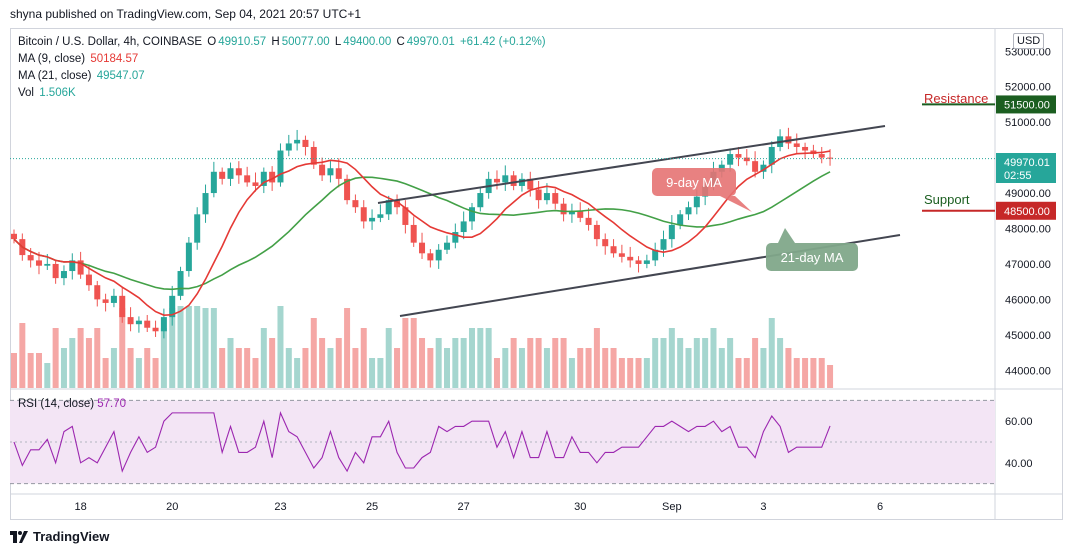  What do you see at coordinates (1028, 194) in the screenshot?
I see `price-tick-label: 49000.00` at bounding box center [1028, 194].